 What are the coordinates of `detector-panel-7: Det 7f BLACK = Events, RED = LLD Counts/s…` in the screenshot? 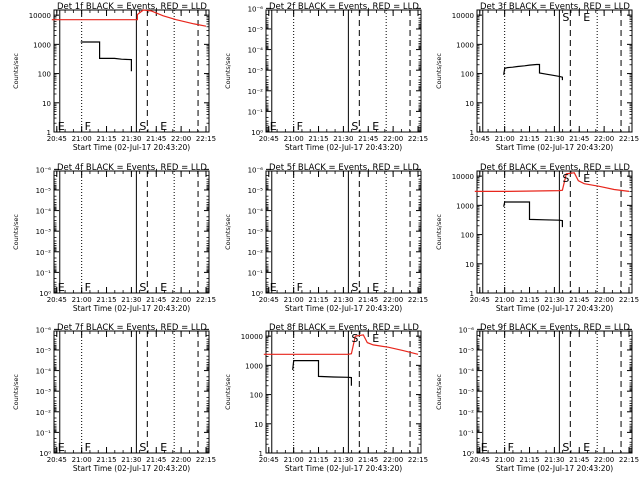 It's located at (114, 398).